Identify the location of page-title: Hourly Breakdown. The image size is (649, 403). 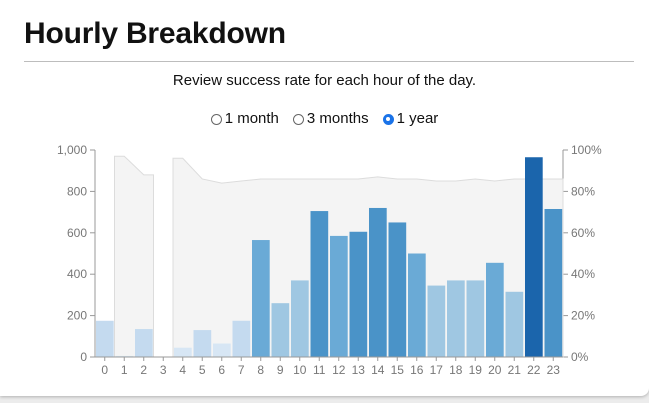
(155, 33).